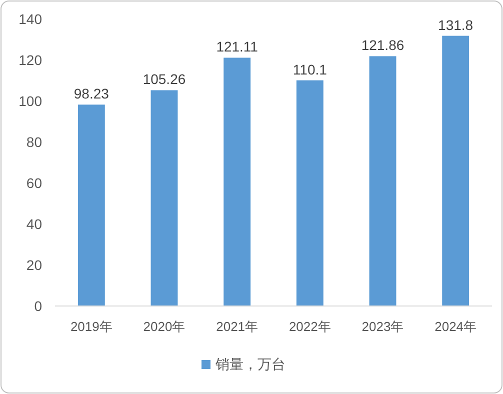  Describe the element at coordinates (30, 19) in the screenshot. I see `y-tick-label: 140` at that location.